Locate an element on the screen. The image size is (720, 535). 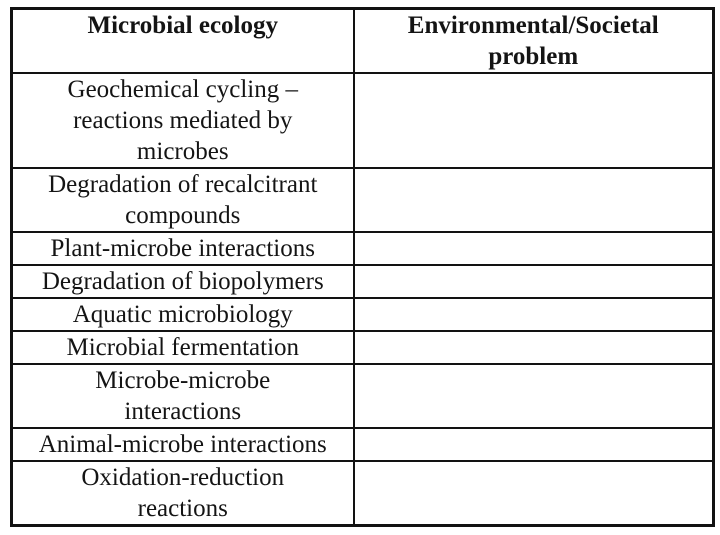
table-row: Microbe-microbe interactions is located at coordinates (362, 396).